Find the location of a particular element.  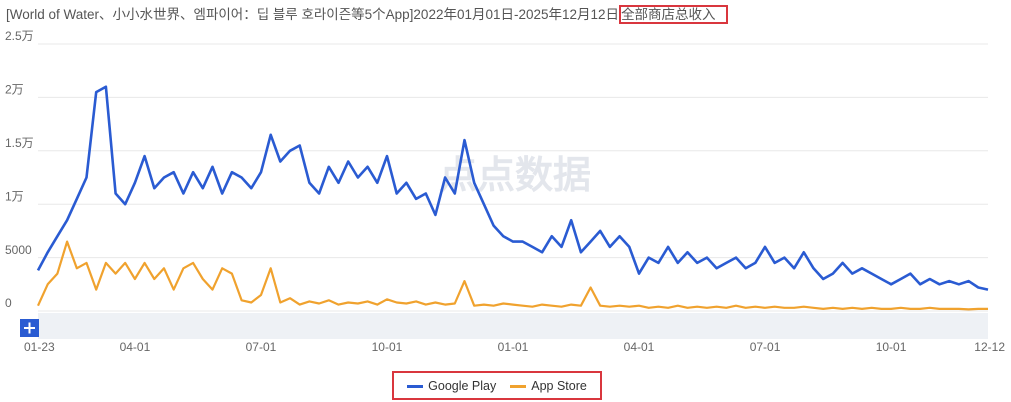

title-highlight: 全部商店总收入 is located at coordinates (673, 14).